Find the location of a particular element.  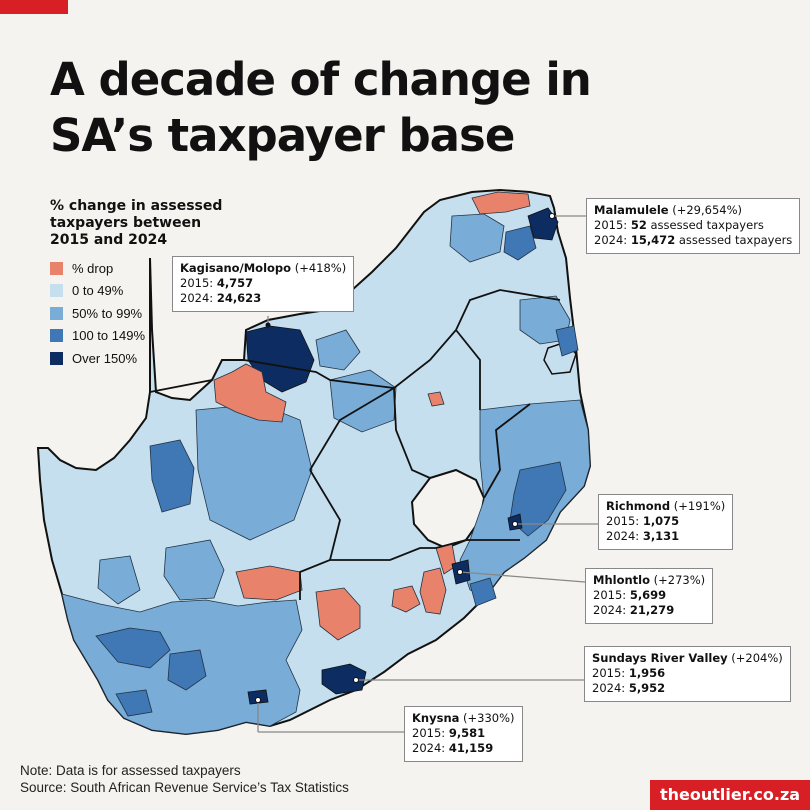

callout-richmond: Richmond (+191%) 2015: 1,075 2024: 3,131 is located at coordinates (666, 522).